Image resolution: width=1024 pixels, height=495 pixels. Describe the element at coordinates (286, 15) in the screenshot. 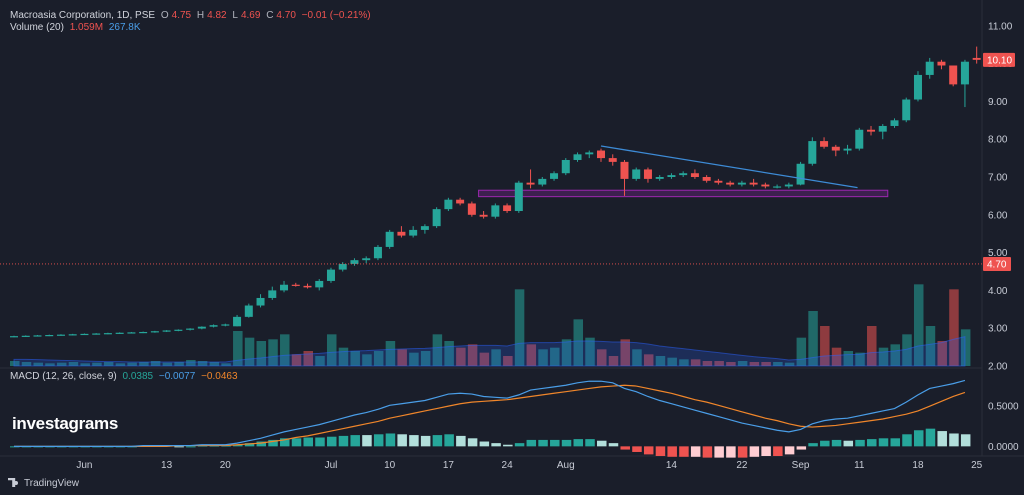

I see `close-value: 4.70` at that location.